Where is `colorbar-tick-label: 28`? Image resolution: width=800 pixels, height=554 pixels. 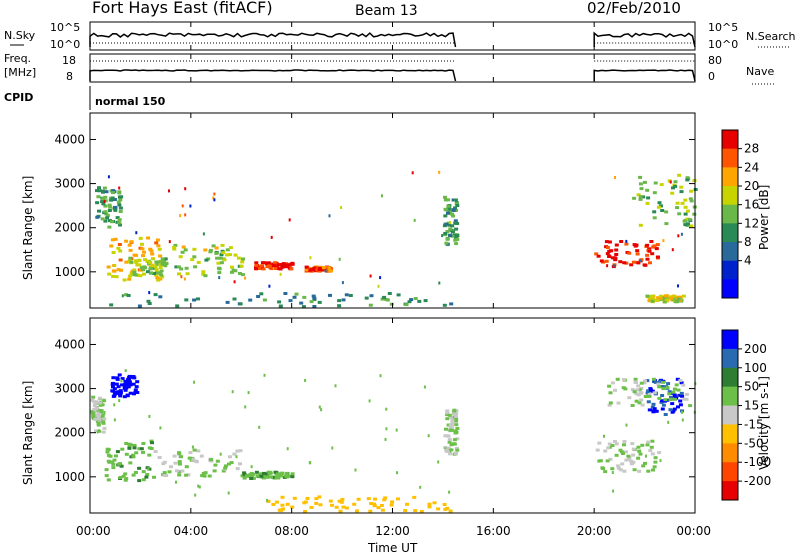
colorbar-tick-label: 28 is located at coordinates (751, 149).